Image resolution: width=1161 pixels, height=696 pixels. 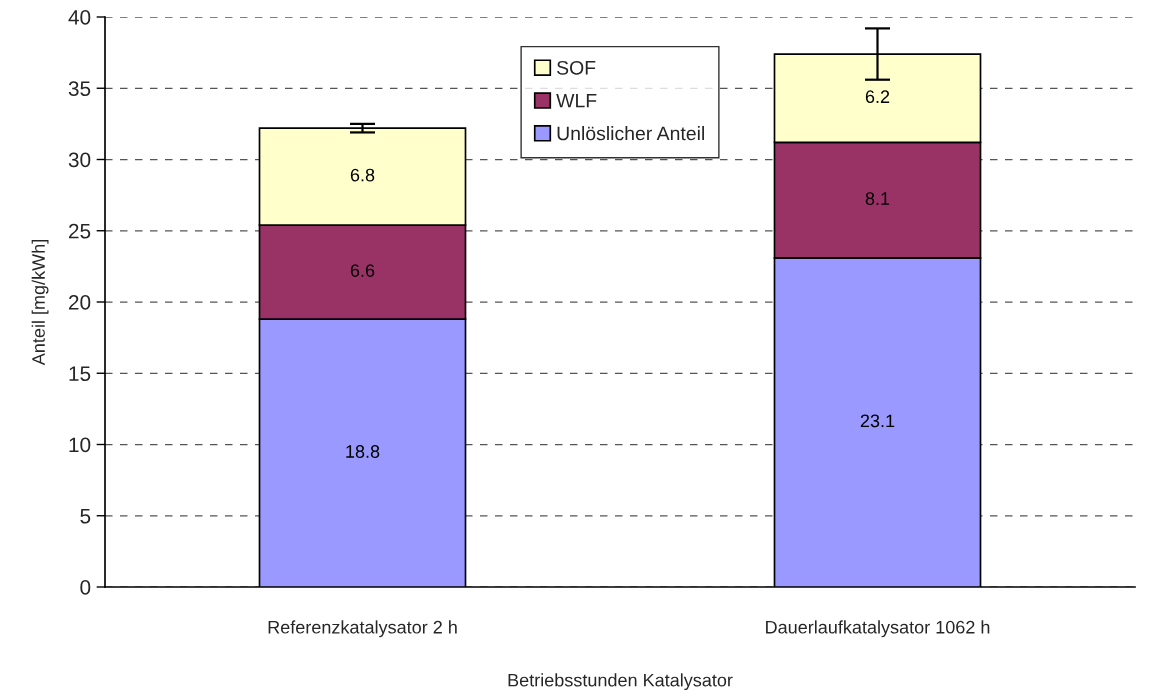 What do you see at coordinates (620, 682) in the screenshot?
I see `x-axis-title: Betriebsstunden Katalysator` at bounding box center [620, 682].